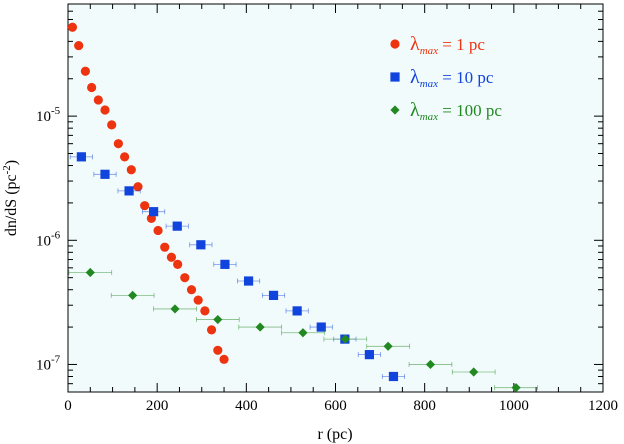 The width and height of the screenshot is (624, 444). I want to click on y-tick-label: 10⁻⁷, so click(48, 363).